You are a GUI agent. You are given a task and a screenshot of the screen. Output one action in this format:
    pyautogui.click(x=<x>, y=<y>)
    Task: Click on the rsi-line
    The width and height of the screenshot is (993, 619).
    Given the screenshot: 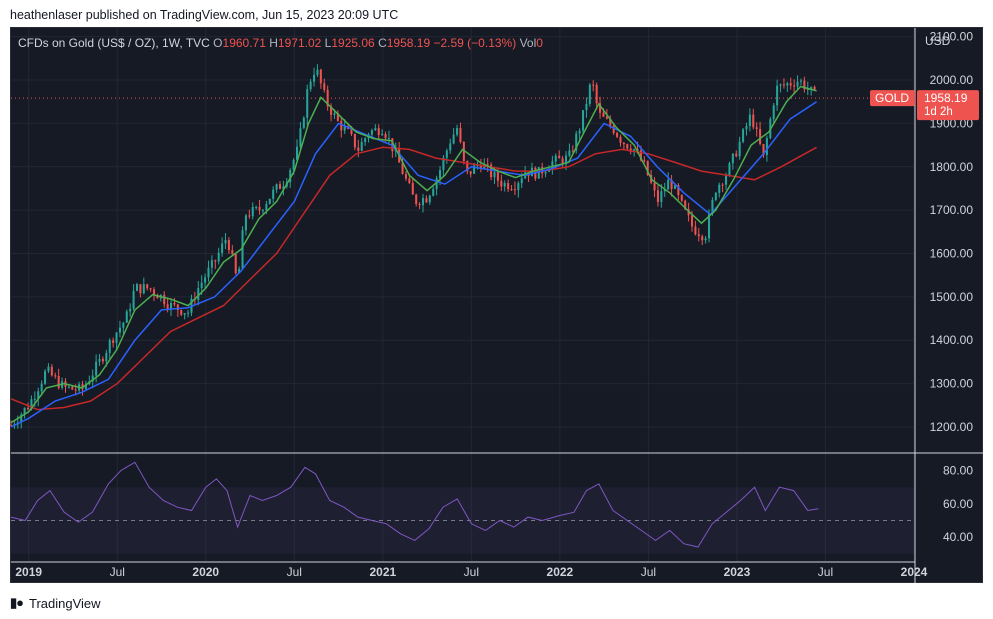 What is the action you would take?
    pyautogui.click(x=414, y=504)
    